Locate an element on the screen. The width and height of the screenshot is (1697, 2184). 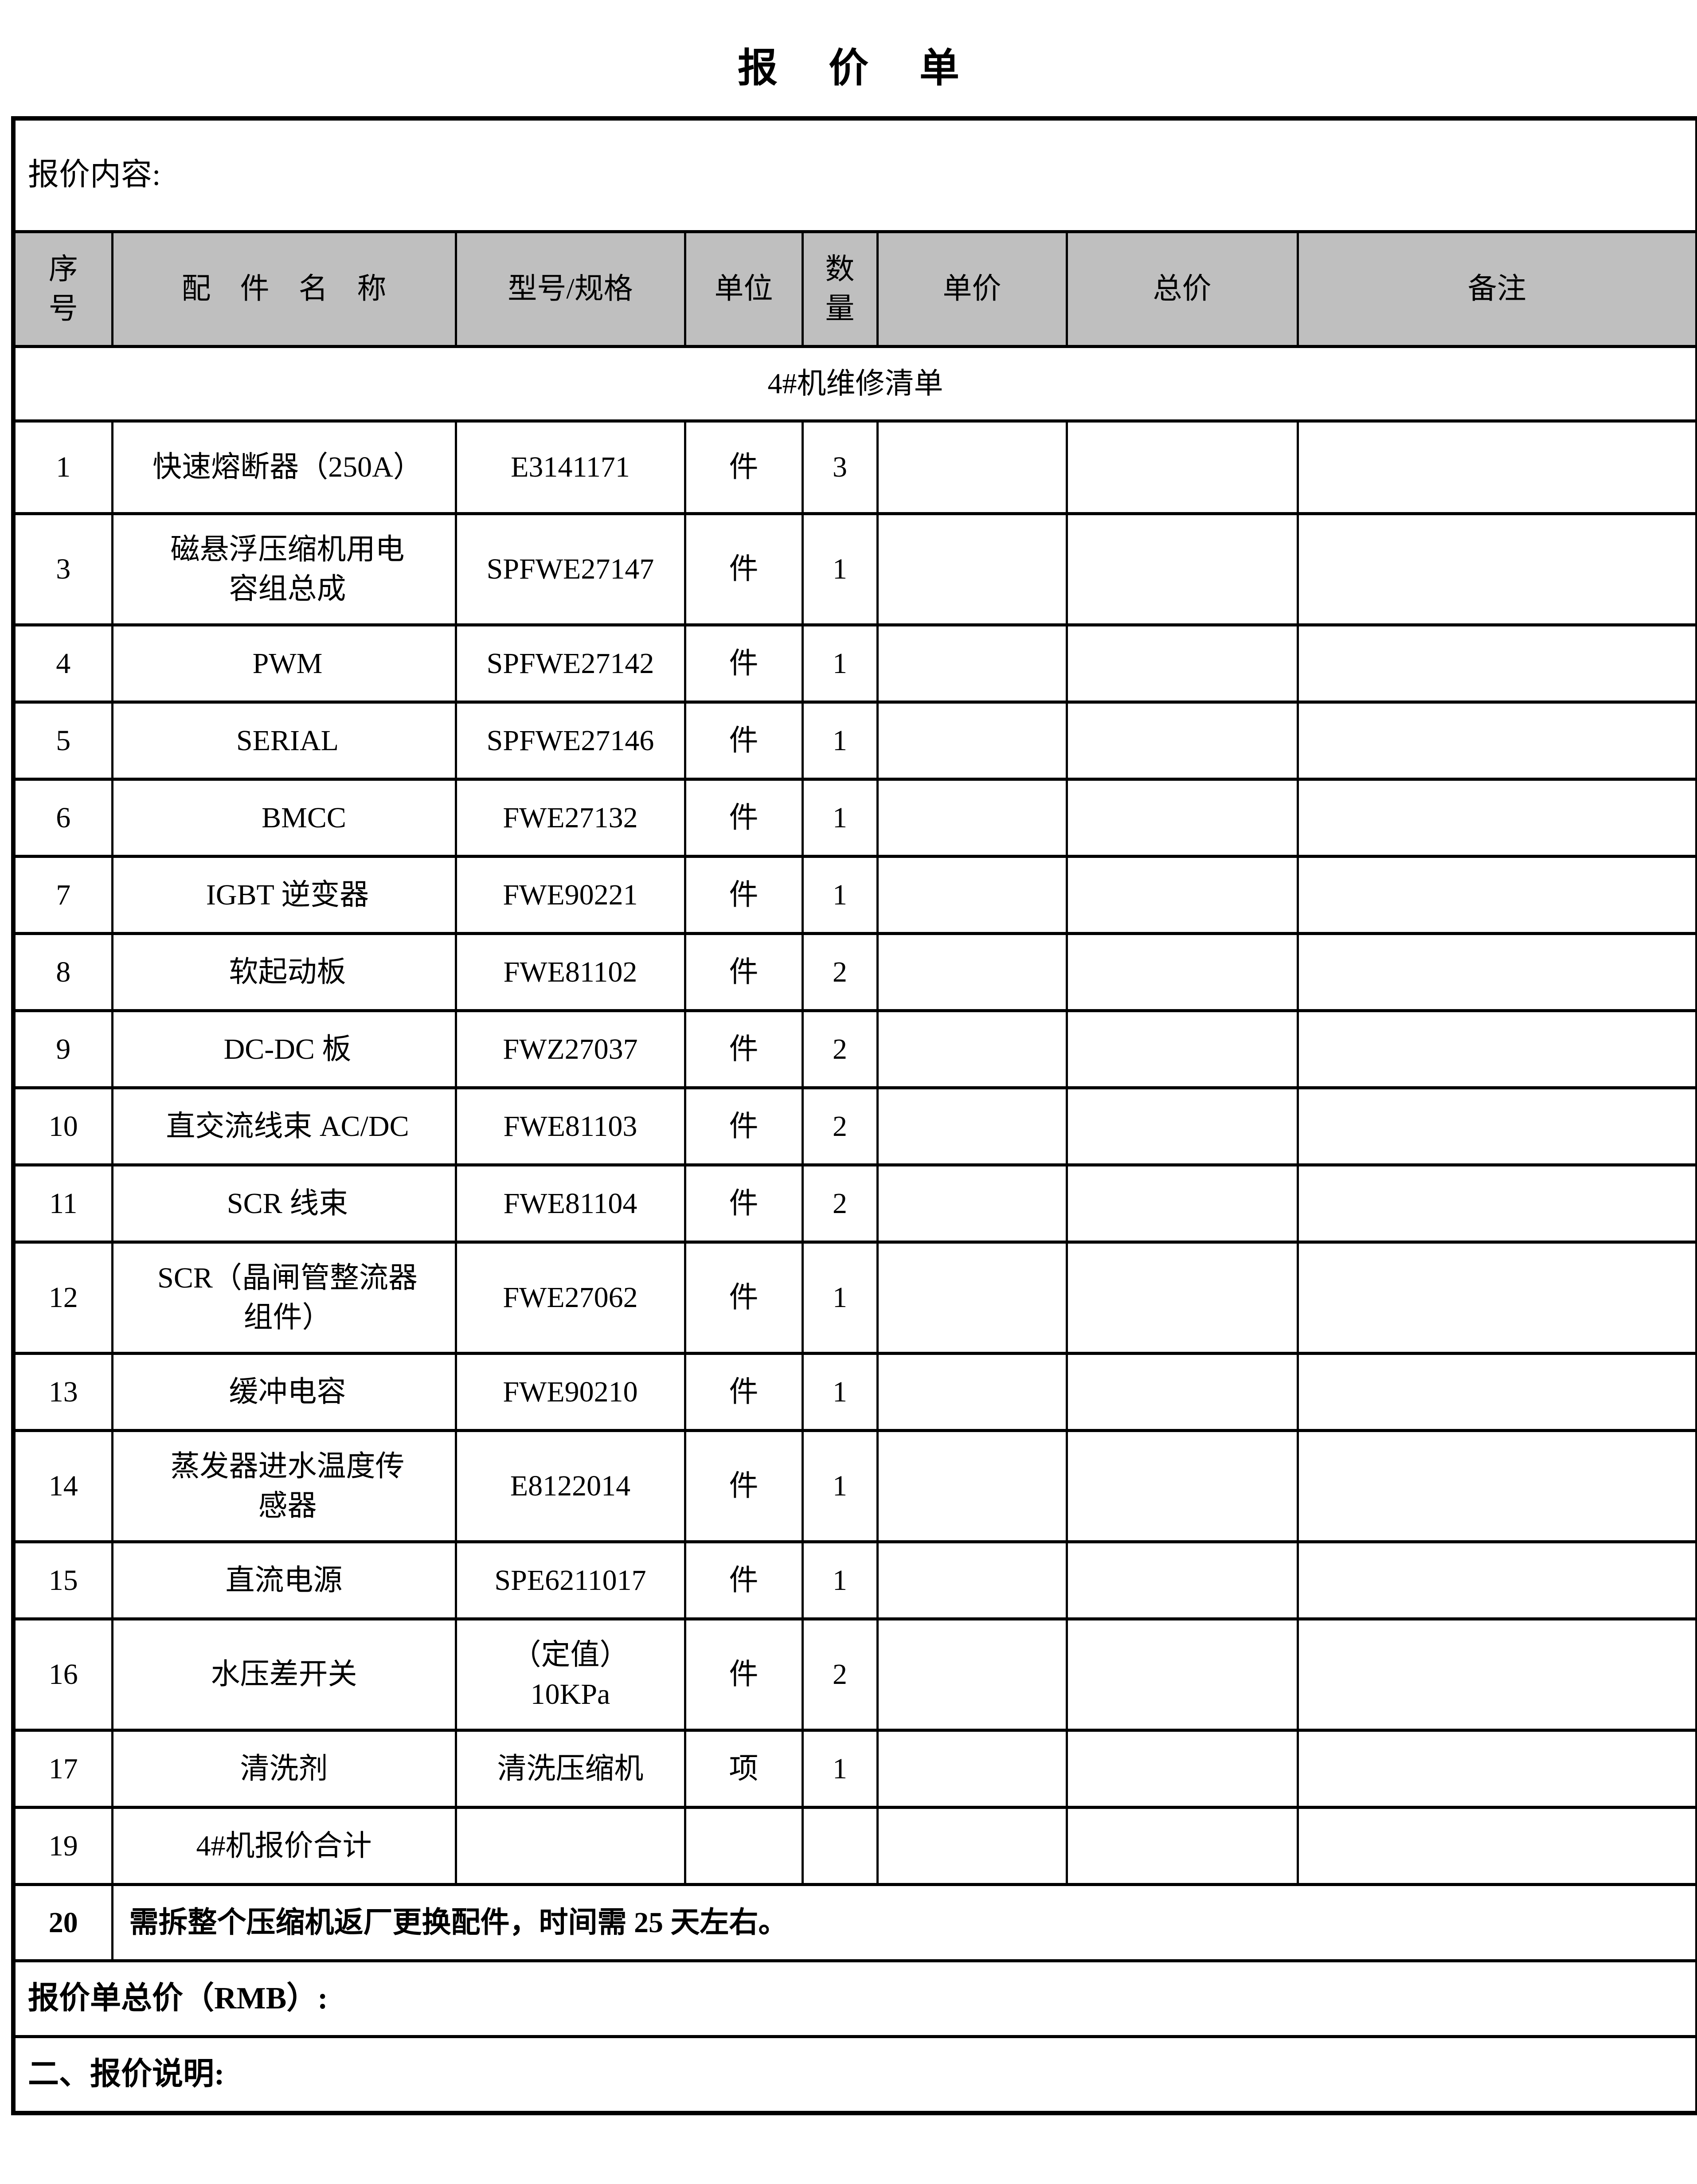
col-header-unit: 单位 is located at coordinates (744, 289).